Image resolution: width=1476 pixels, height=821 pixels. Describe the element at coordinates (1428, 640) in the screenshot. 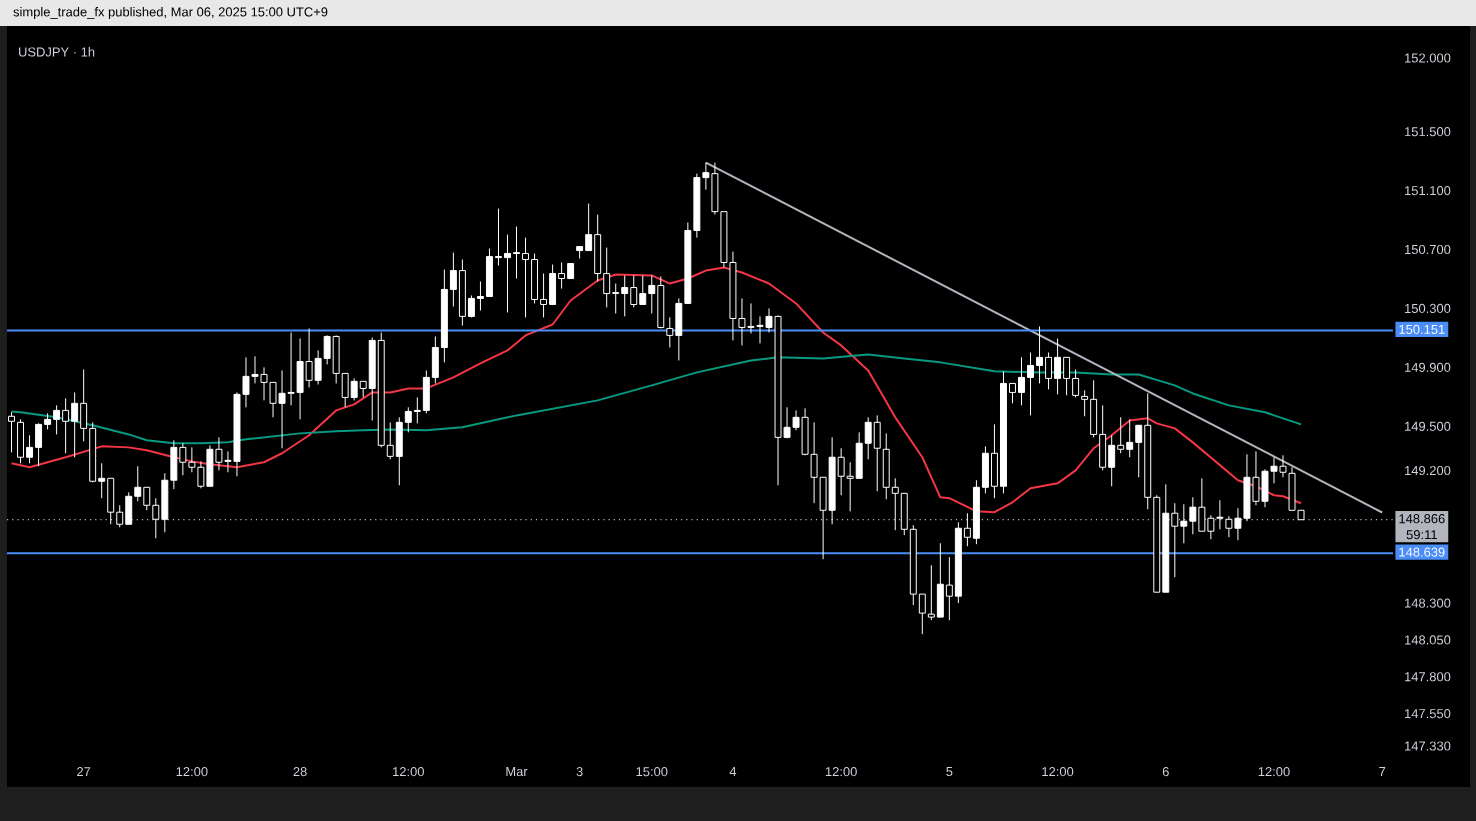

I see `y-tick-label: 148.050` at that location.